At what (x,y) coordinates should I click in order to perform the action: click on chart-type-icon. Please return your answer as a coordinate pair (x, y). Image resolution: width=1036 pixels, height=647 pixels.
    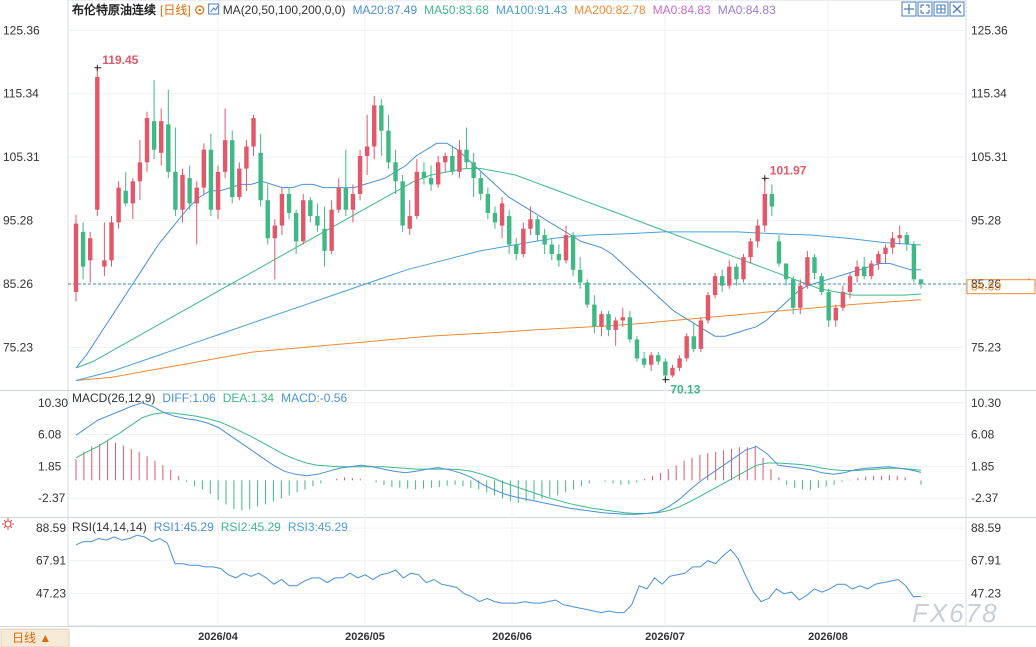
    Looking at the image, I should click on (214, 9).